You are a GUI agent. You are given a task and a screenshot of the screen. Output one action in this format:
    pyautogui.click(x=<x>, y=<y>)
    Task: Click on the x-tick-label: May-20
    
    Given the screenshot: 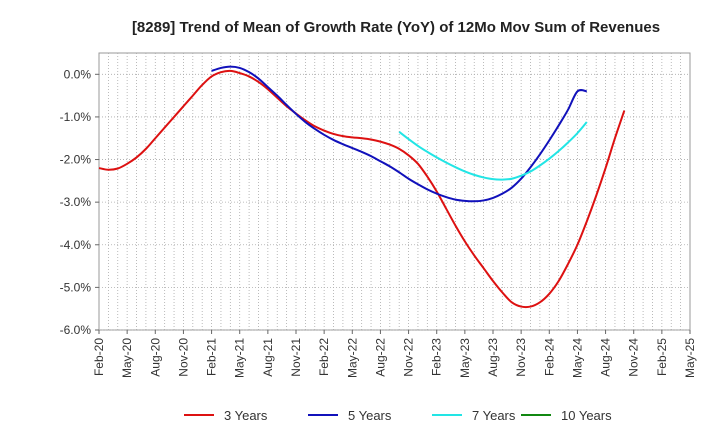 What is the action you would take?
    pyautogui.click(x=127, y=358)
    